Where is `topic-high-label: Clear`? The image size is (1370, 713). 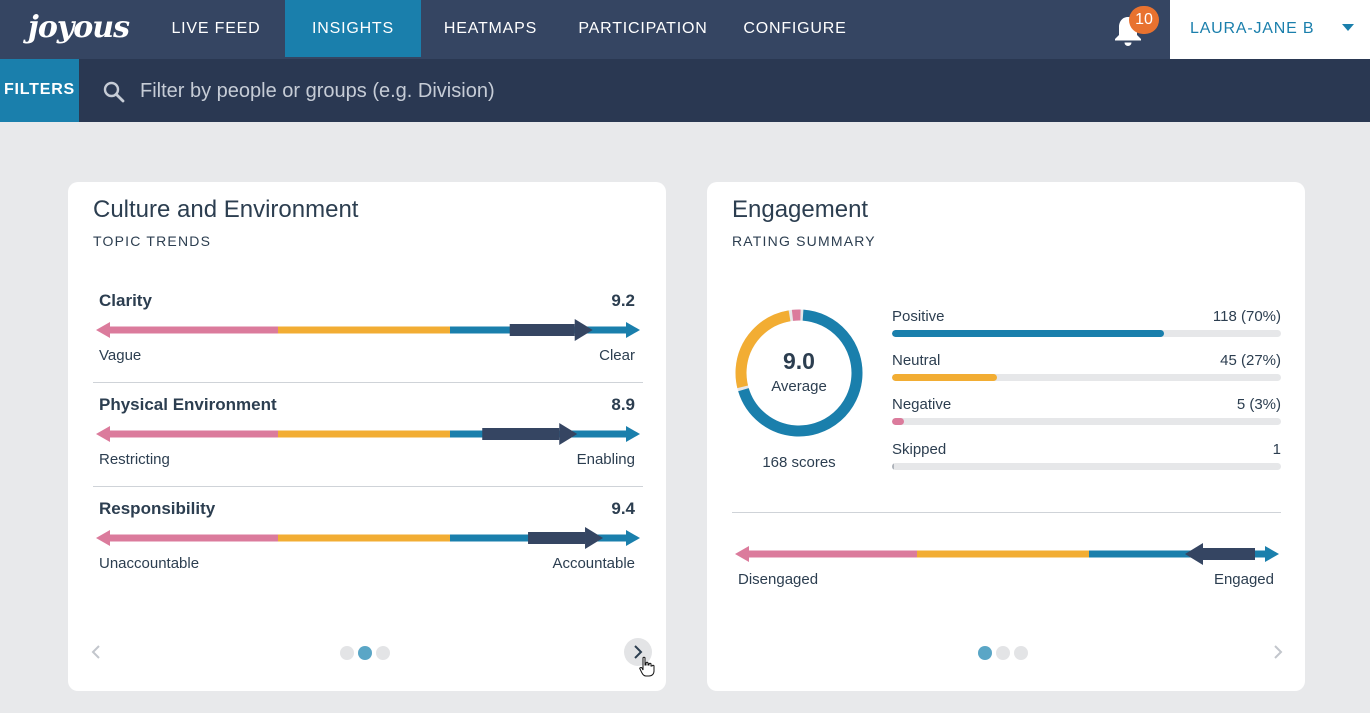
topic-high-label: Clear is located at coordinates (617, 355).